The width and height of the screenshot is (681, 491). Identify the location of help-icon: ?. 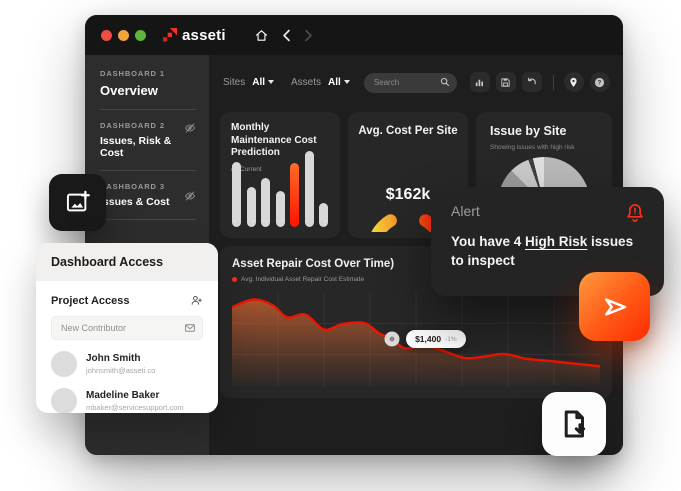
(600, 82).